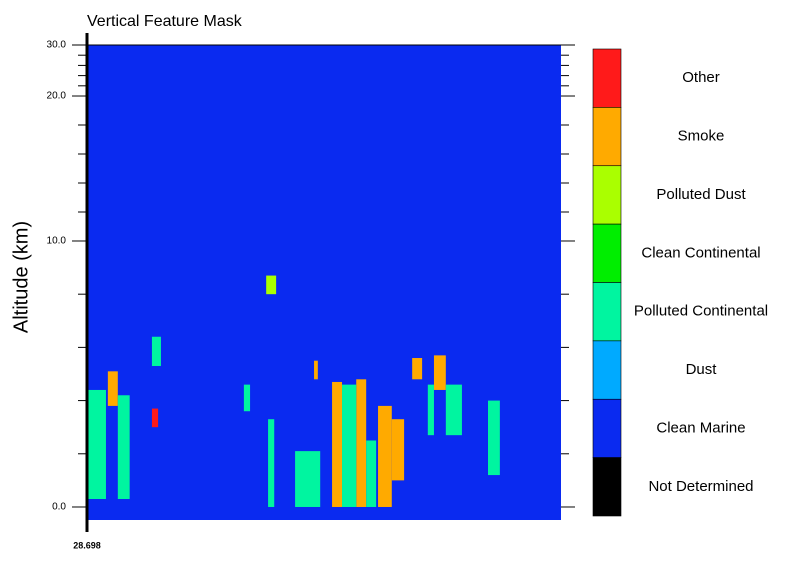 The image size is (809, 569). What do you see at coordinates (700, 427) in the screenshot?
I see `legend-label: Clean Marine` at bounding box center [700, 427].